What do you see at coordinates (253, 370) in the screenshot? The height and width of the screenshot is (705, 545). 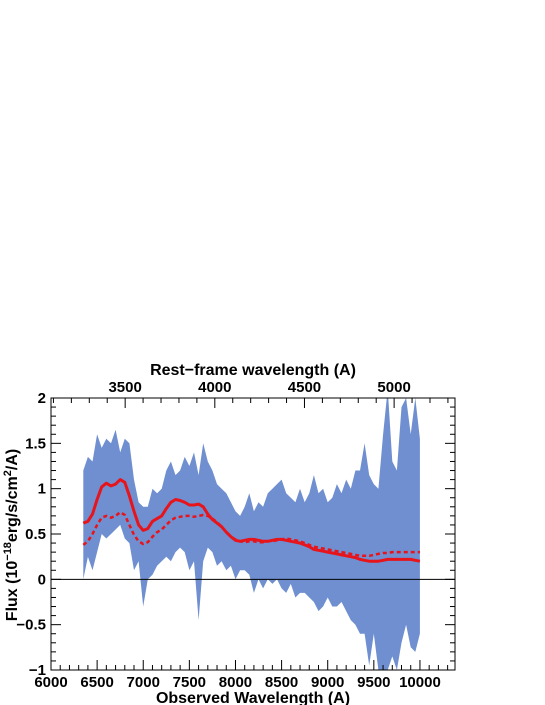 I see `top-axis-title: Rest−frame wavelength (A)` at bounding box center [253, 370].